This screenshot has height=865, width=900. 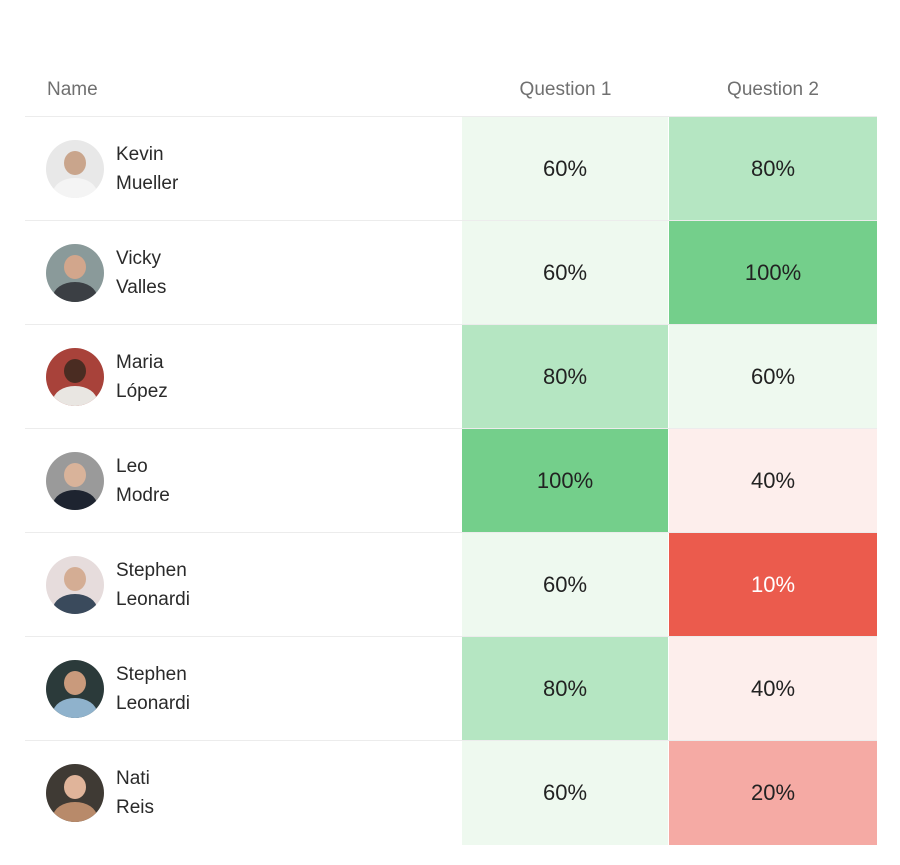 What do you see at coordinates (143, 481) in the screenshot?
I see `person-name: Leo Modre` at bounding box center [143, 481].